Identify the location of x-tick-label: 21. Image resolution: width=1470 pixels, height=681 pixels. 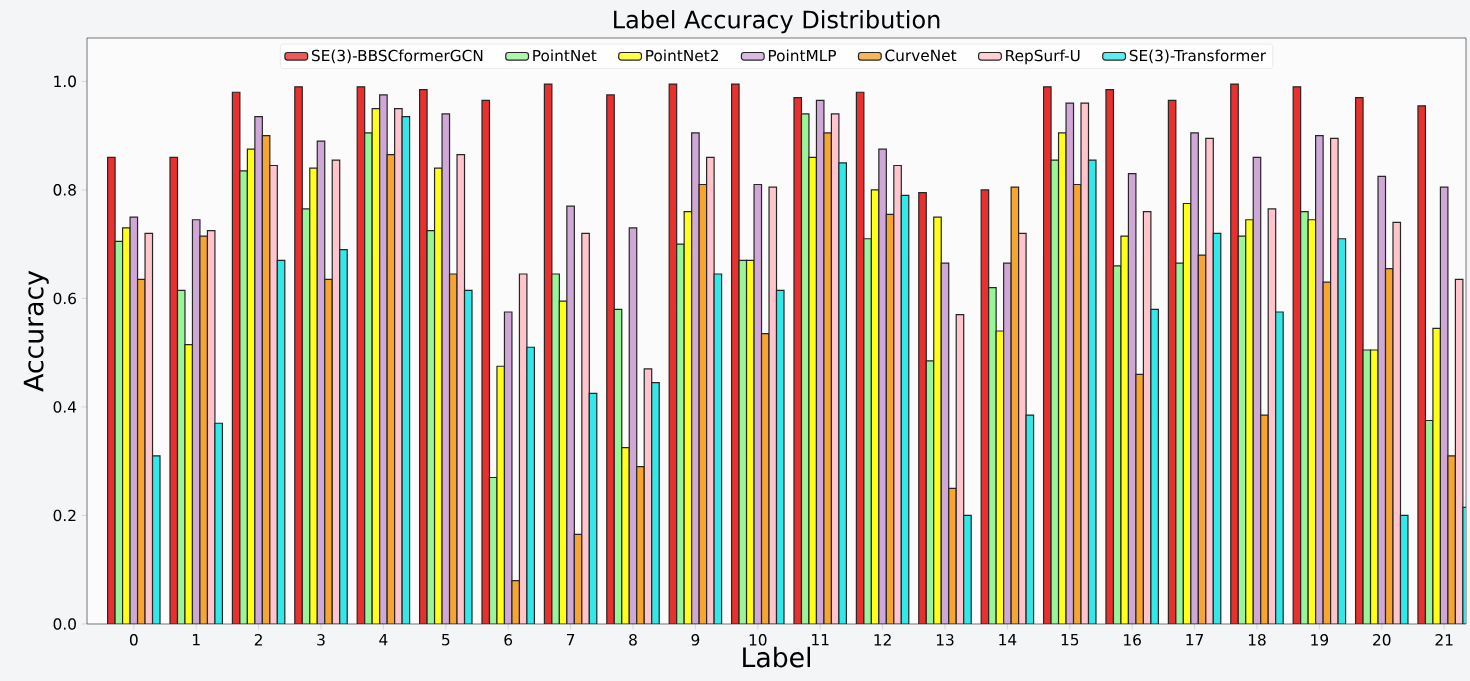
(1444, 640).